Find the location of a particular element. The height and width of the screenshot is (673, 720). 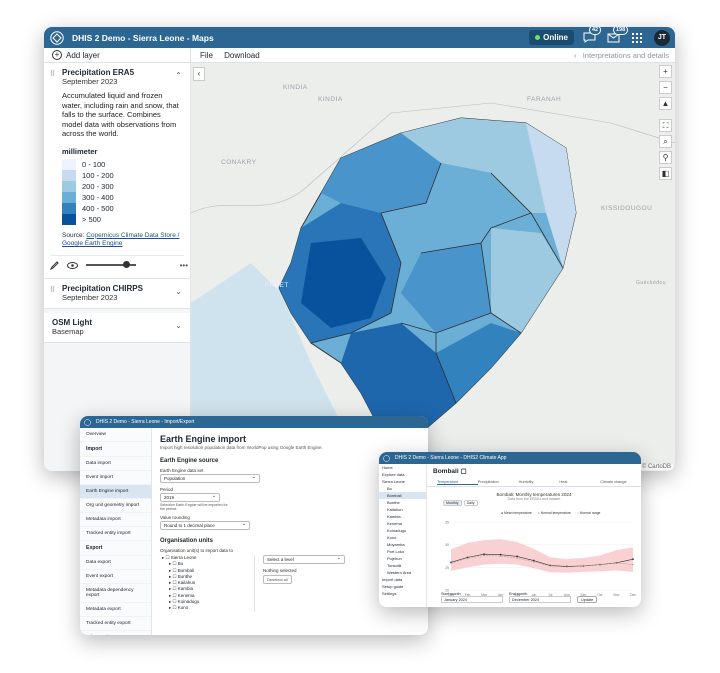

climate-sidebar-item: Bonthe is located at coordinates (393, 502).